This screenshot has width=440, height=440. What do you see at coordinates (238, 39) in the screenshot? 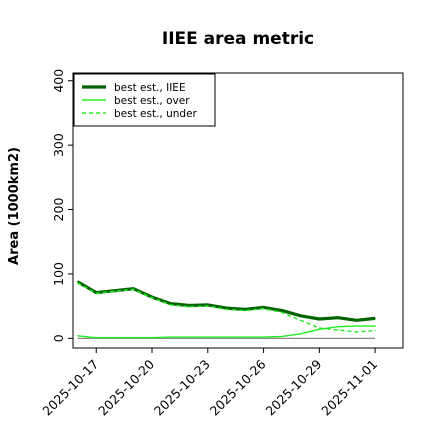
I see `chart-title: IIEE area metric` at bounding box center [238, 39].